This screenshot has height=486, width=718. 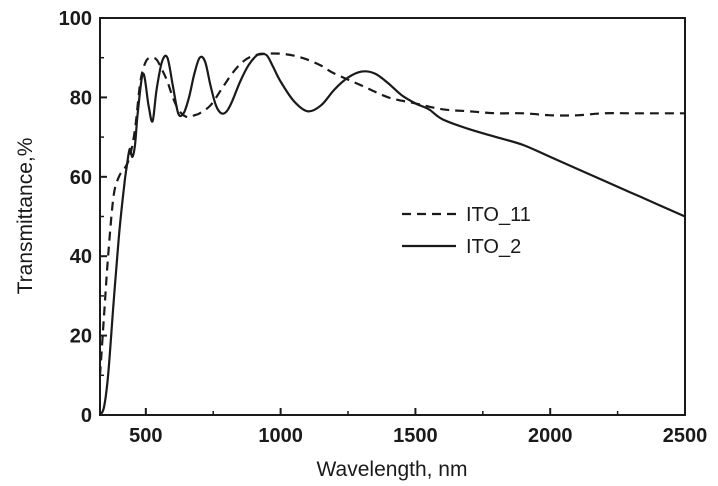 I want to click on y-tick-label: 60, so click(x=81, y=178).